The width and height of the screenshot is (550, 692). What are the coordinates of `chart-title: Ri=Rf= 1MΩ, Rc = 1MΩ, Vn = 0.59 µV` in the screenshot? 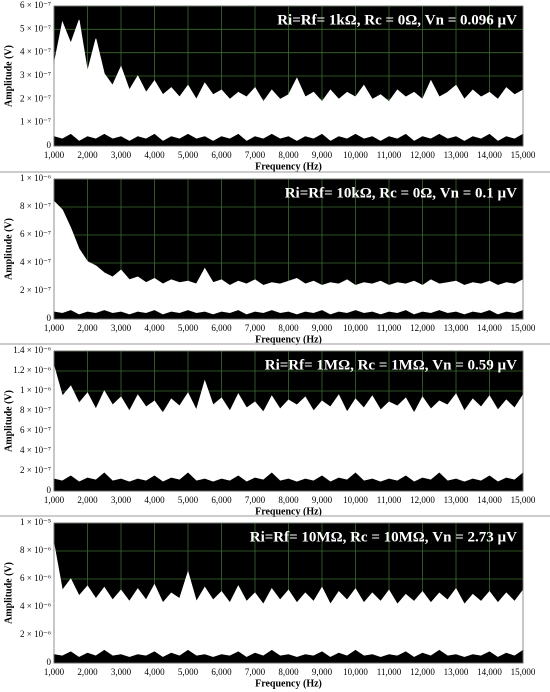 It's located at (391, 365).